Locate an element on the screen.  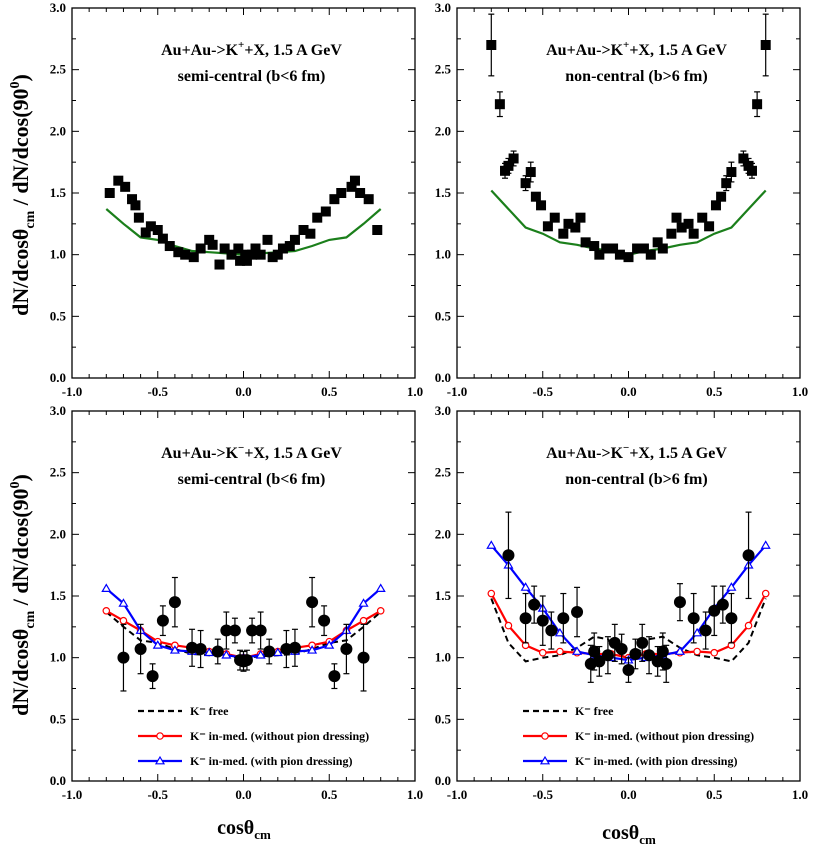
x-tick-label: 0.0 is located at coordinates (628, 794).